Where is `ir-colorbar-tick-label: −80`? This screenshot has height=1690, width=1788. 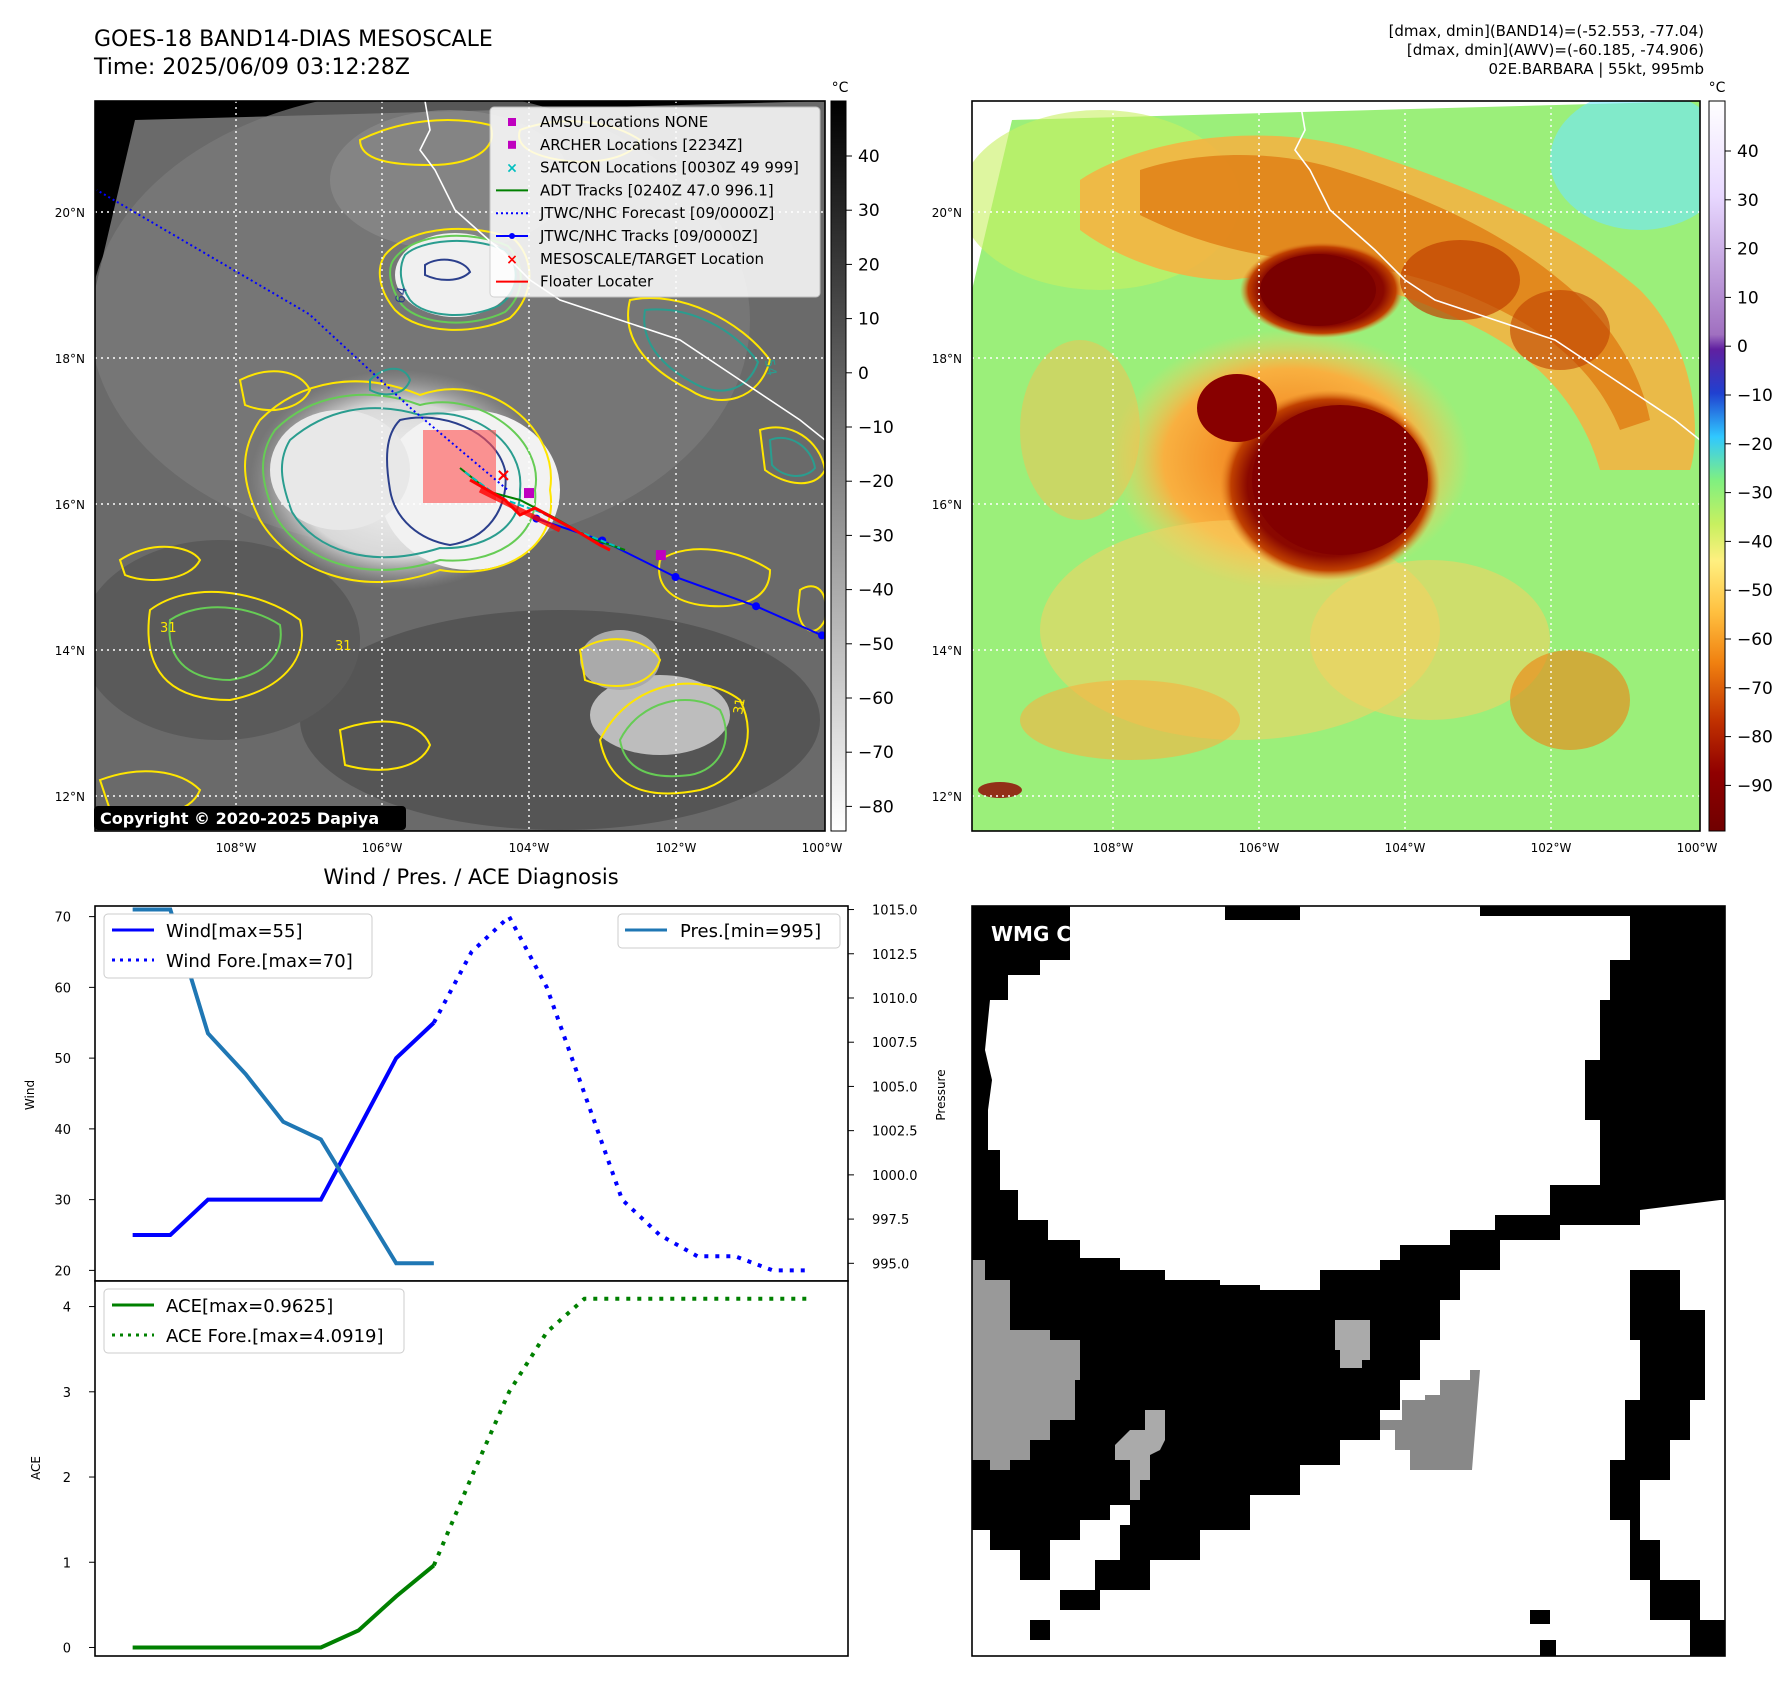
ir-colorbar-tick-label: −80 is located at coordinates (876, 807).